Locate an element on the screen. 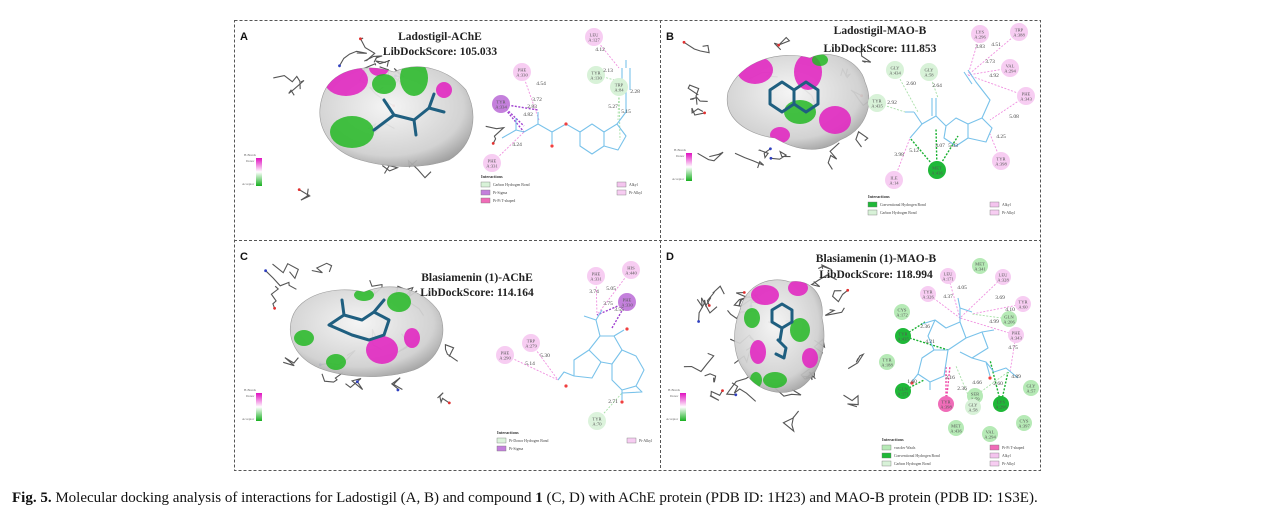 The image size is (1267, 528). residue-id: A:59 is located at coordinates (975, 399).